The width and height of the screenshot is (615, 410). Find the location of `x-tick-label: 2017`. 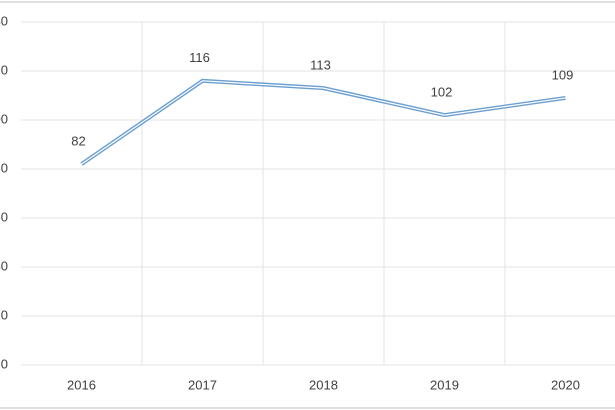

x-tick-label: 2017 is located at coordinates (202, 384).